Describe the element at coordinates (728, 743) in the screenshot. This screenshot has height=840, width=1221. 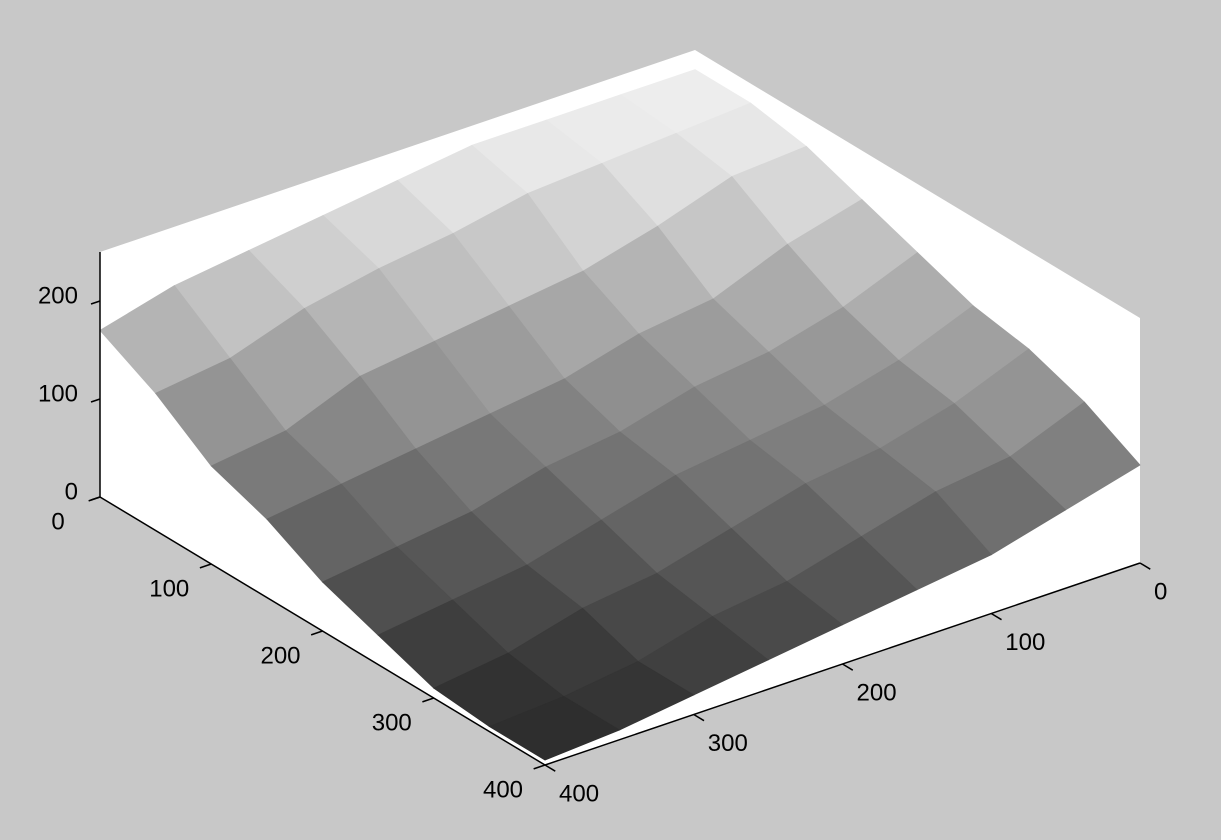
I see `x-tick-label: 300` at that location.